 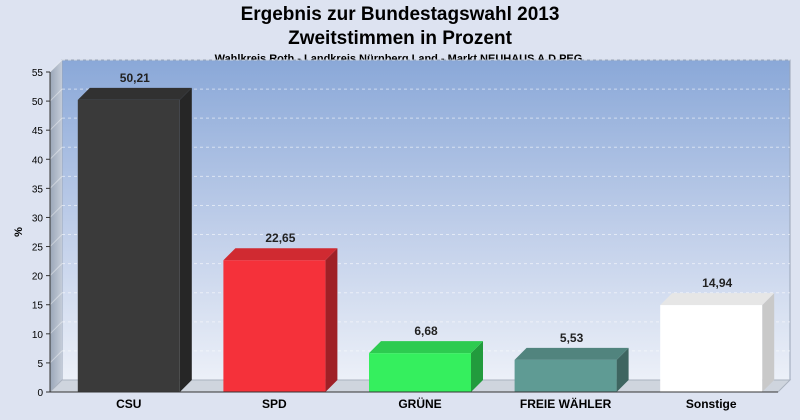 What do you see at coordinates (400, 14) in the screenshot?
I see `chart-title: Ergebnis zur Bundestagswahl 2013` at bounding box center [400, 14].